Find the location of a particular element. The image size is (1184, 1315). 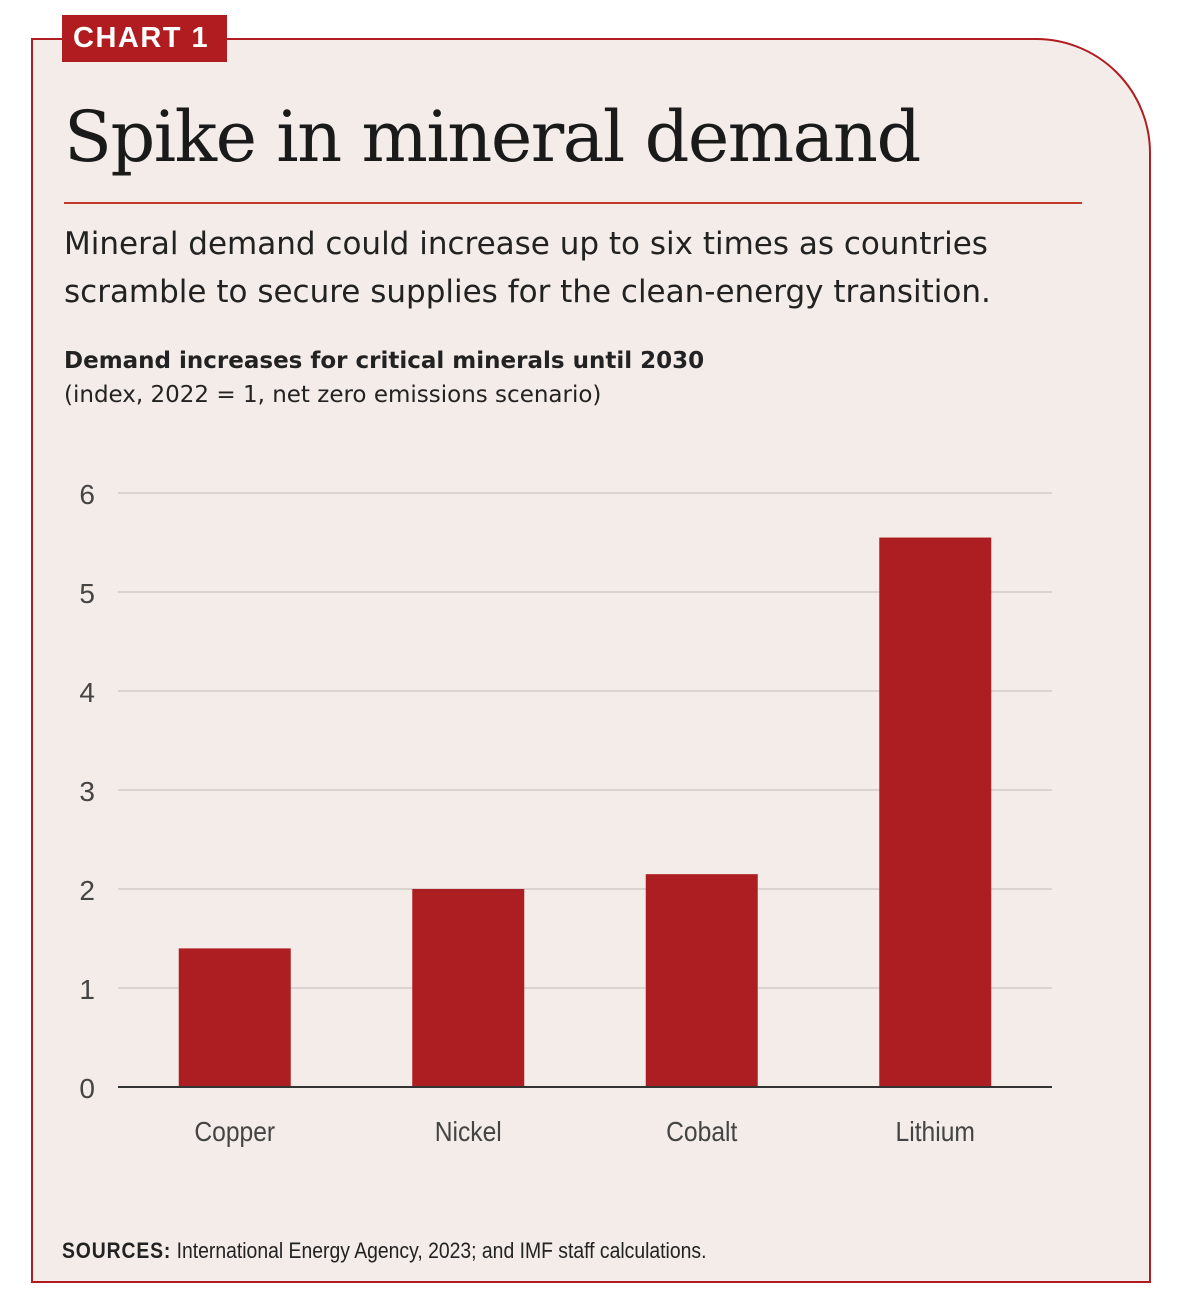

y-tick-label: 0 is located at coordinates (87, 1088).